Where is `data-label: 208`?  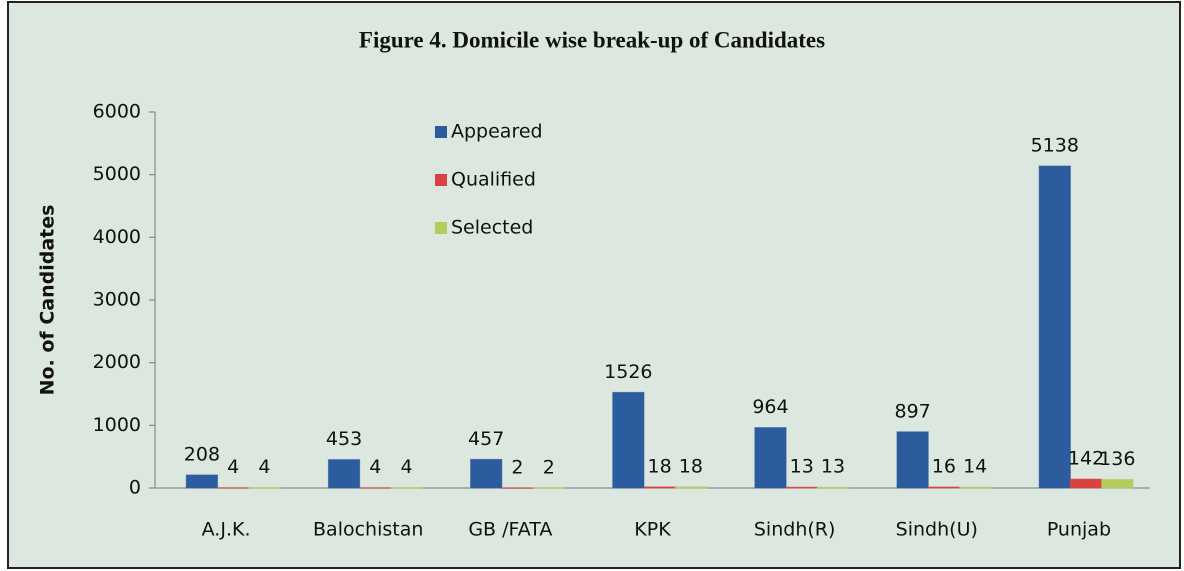 data-label: 208 is located at coordinates (202, 454).